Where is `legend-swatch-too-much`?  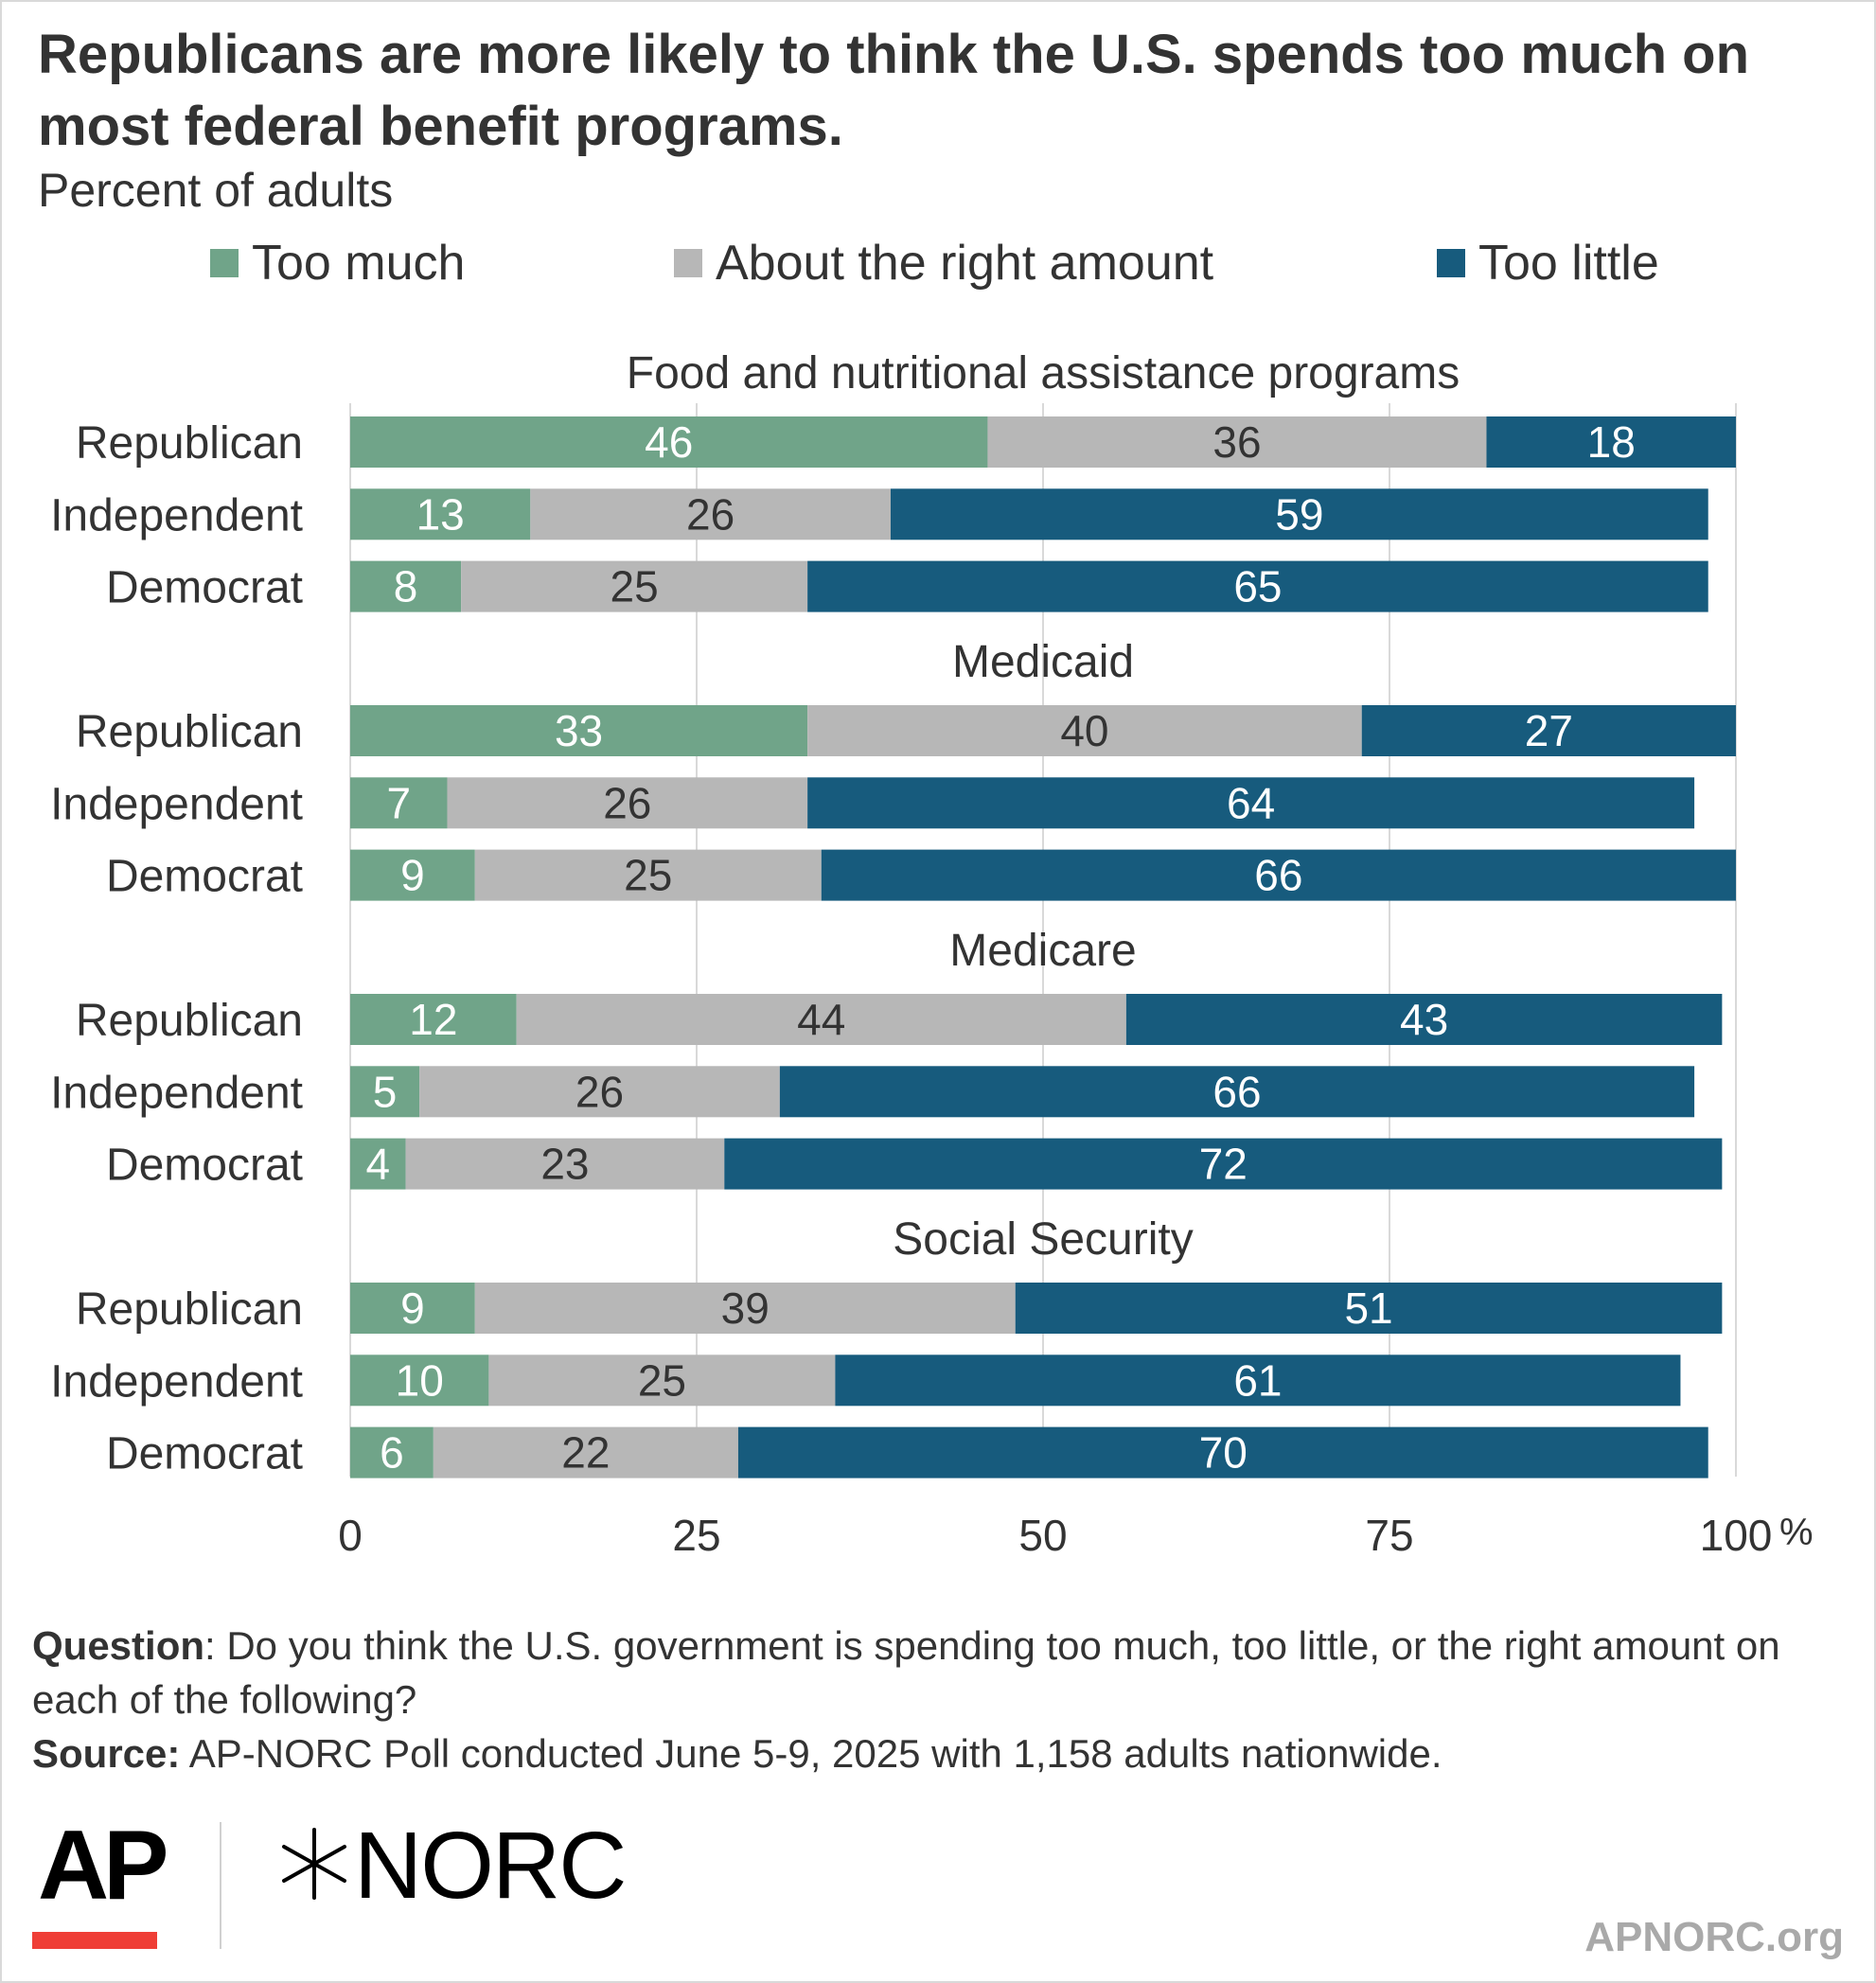
legend-swatch-too-much is located at coordinates (224, 263).